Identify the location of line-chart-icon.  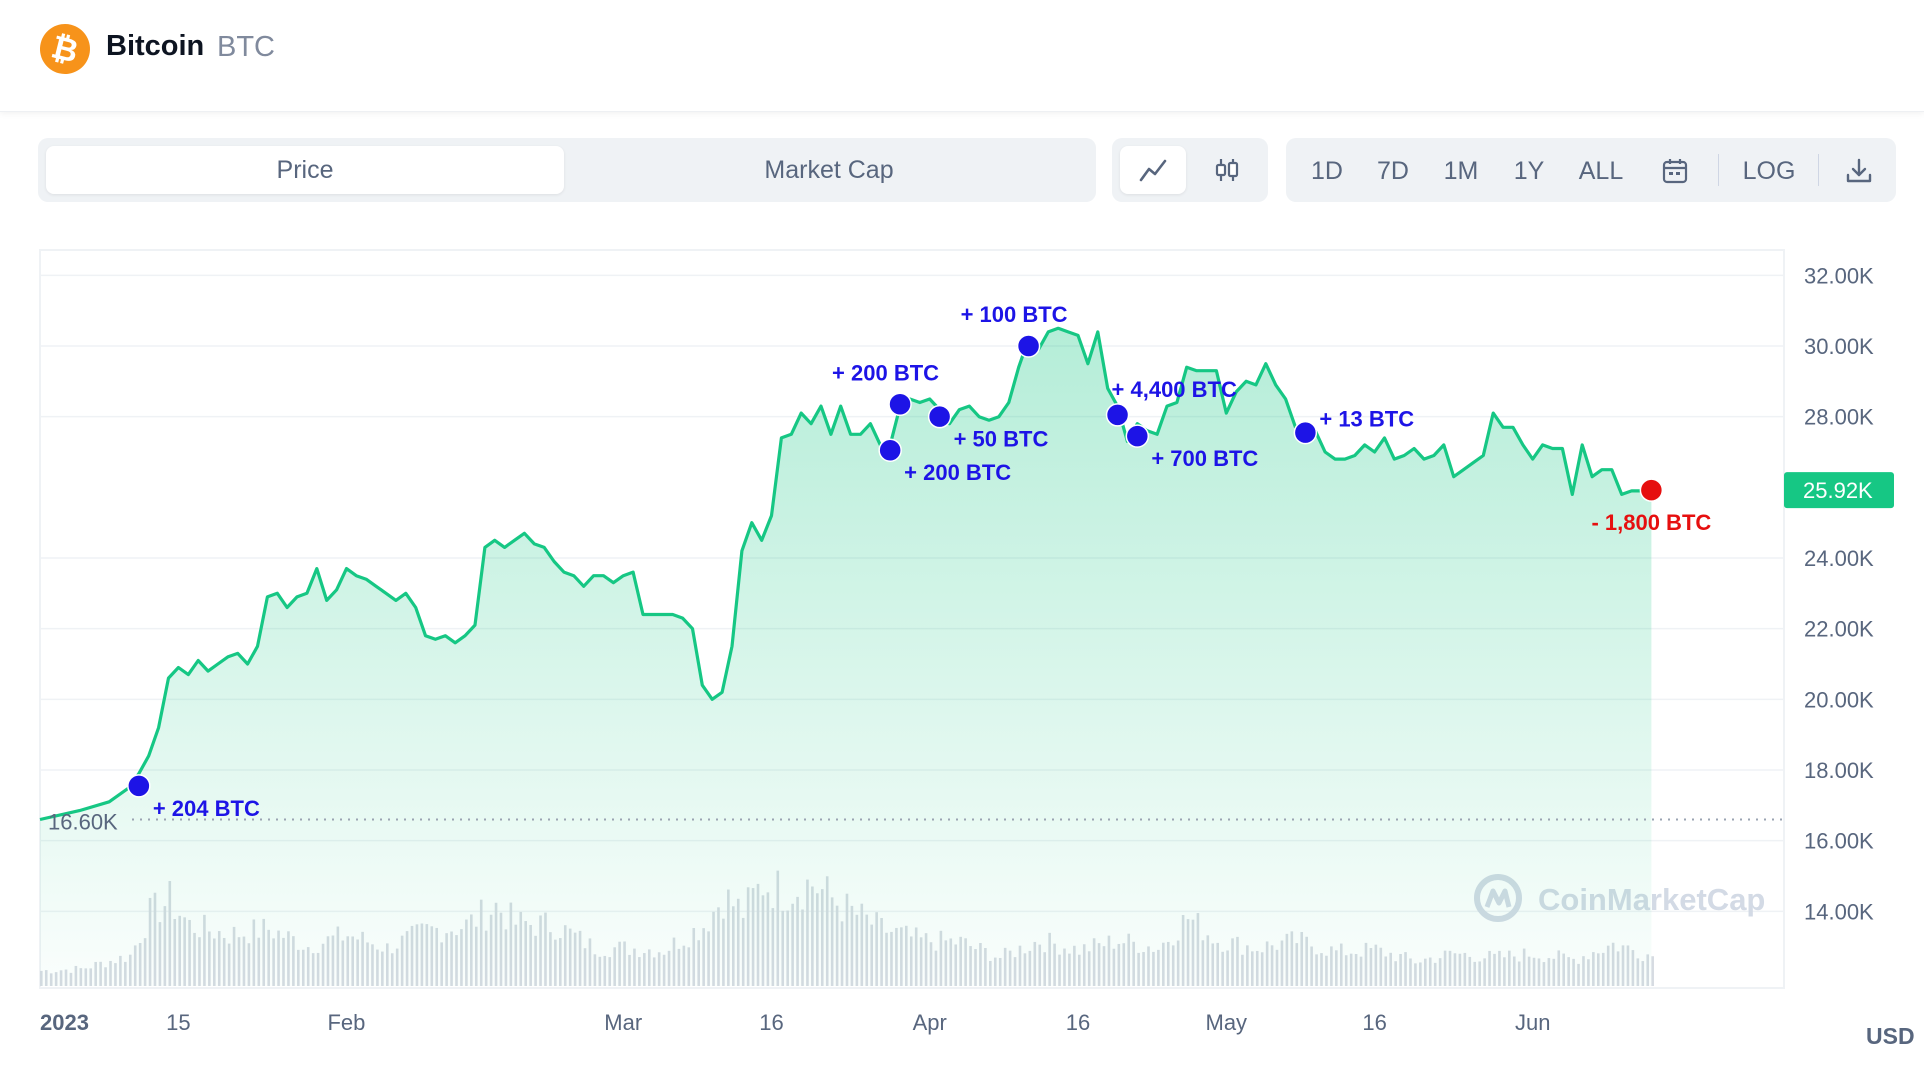
(1153, 170).